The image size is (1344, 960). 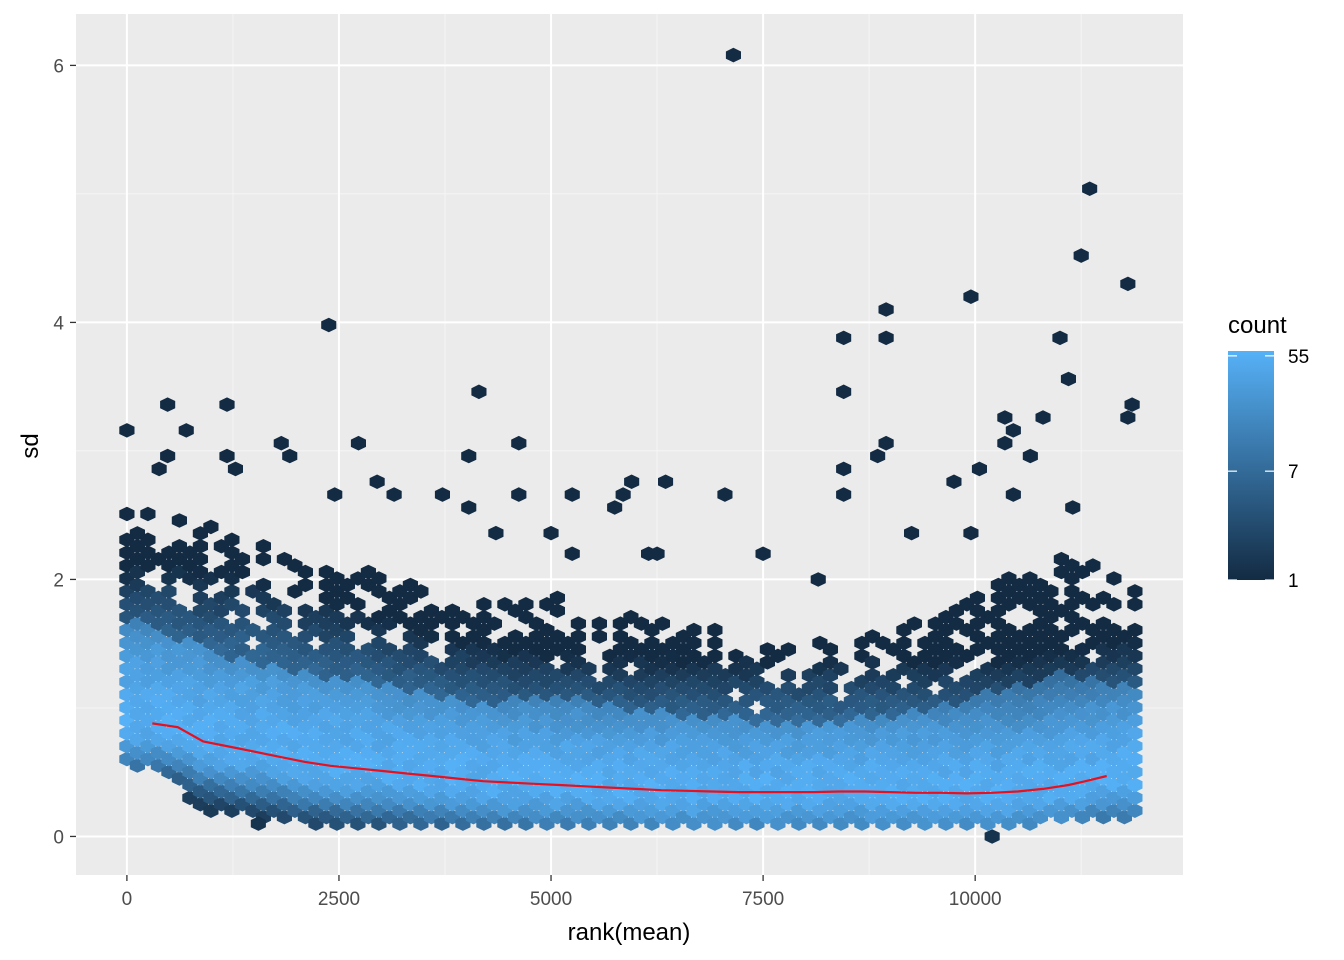 I want to click on x-tick-label: 2500, so click(x=339, y=899).